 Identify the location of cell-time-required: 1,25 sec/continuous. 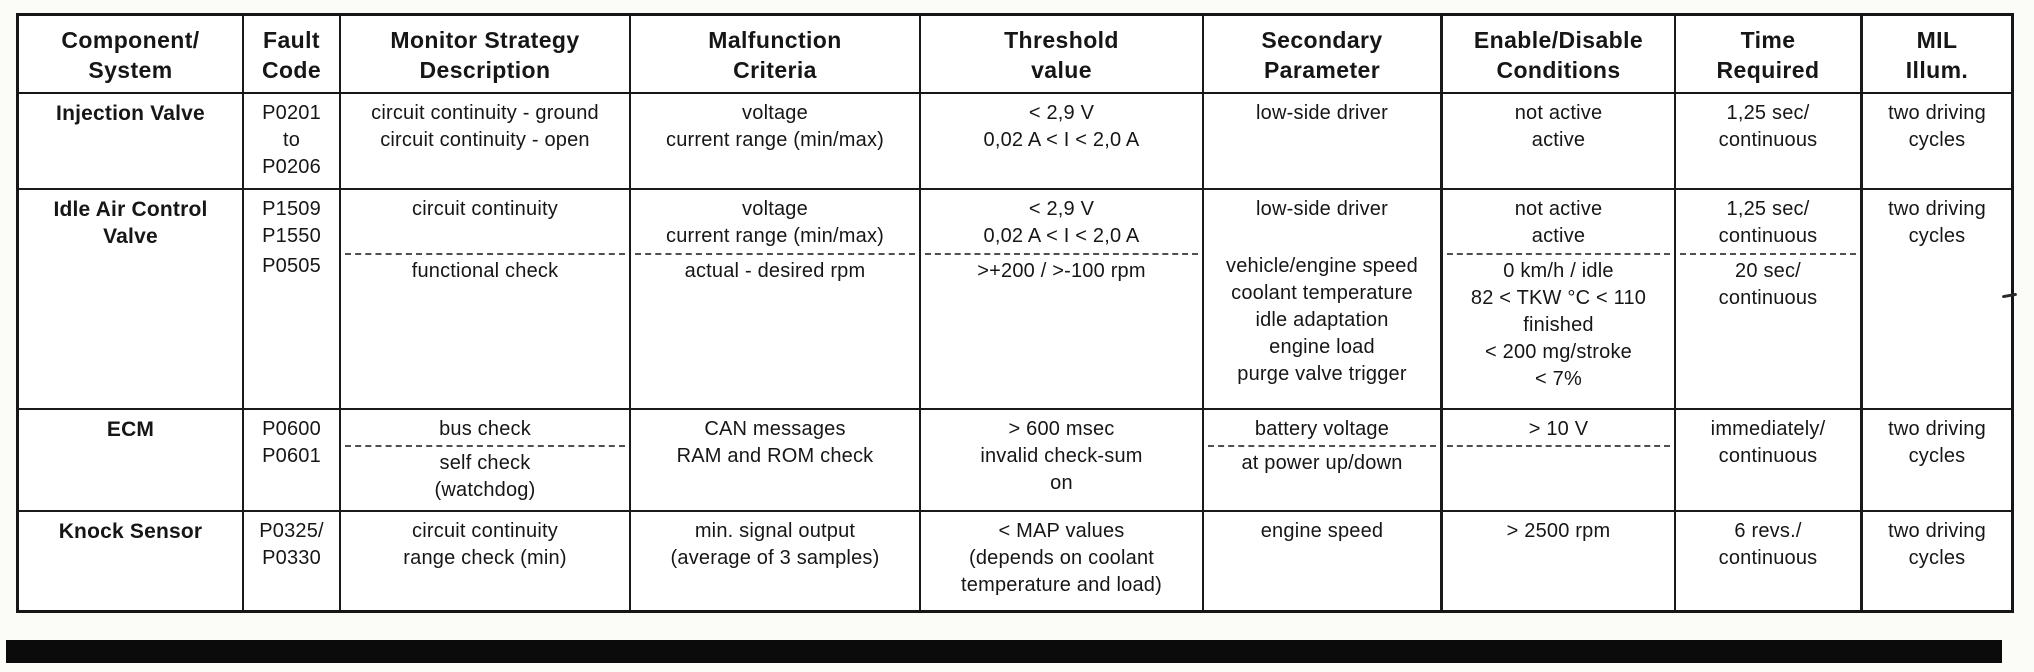
(1769, 141).